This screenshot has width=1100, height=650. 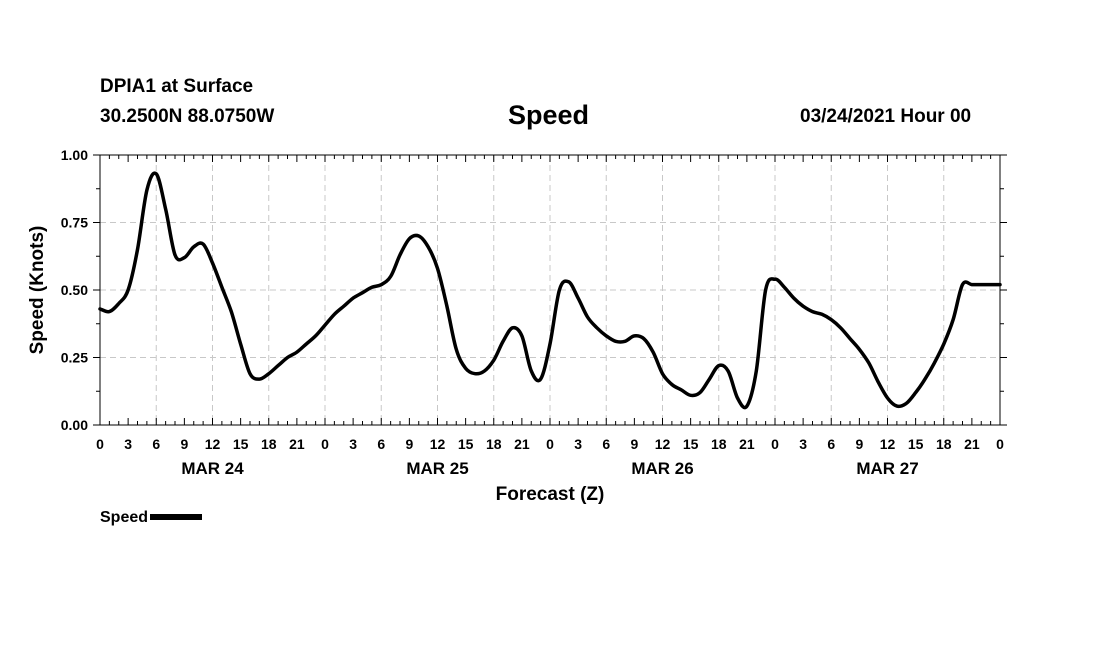 I want to click on y-tick-label: 0.25, so click(x=74, y=358).